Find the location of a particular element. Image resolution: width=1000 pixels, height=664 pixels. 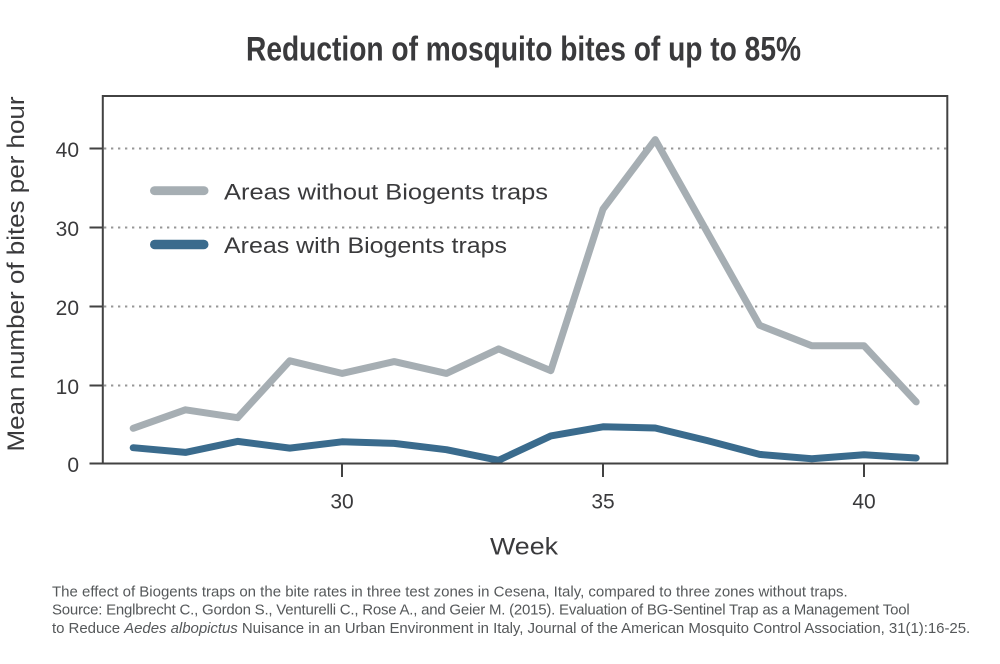

svg-text: 10 is located at coordinates (67, 387).